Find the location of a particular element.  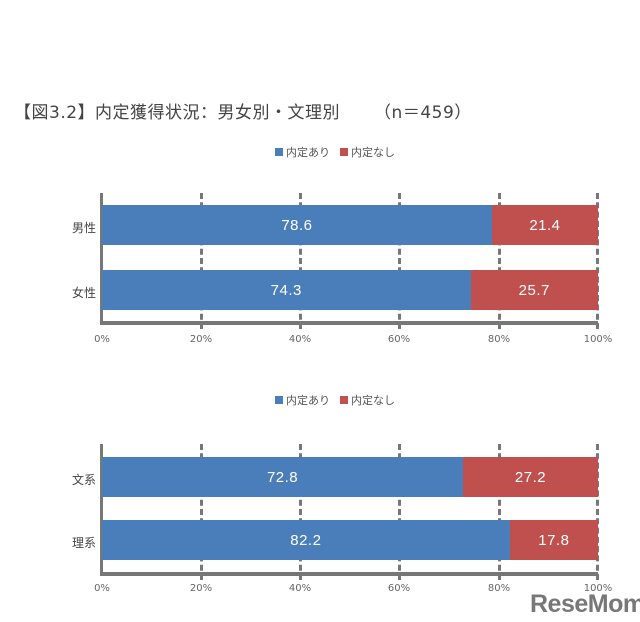

bar-segment-without-offer: 25.7 is located at coordinates (534, 290).